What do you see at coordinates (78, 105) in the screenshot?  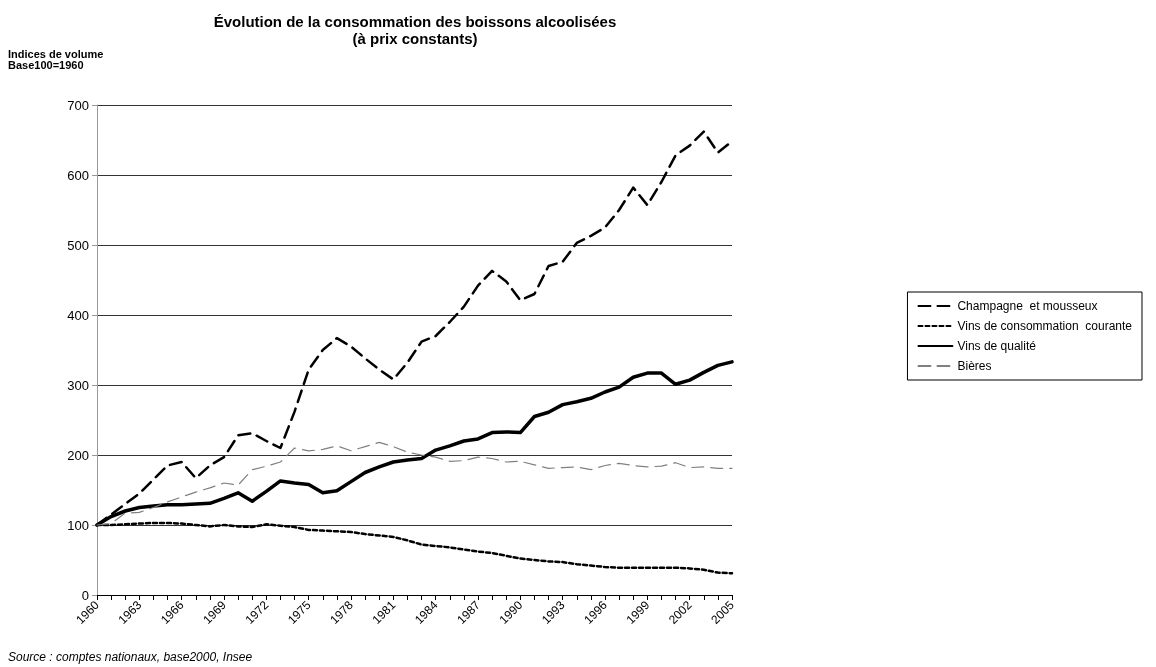 I see `y-tick-label: 700` at bounding box center [78, 105].